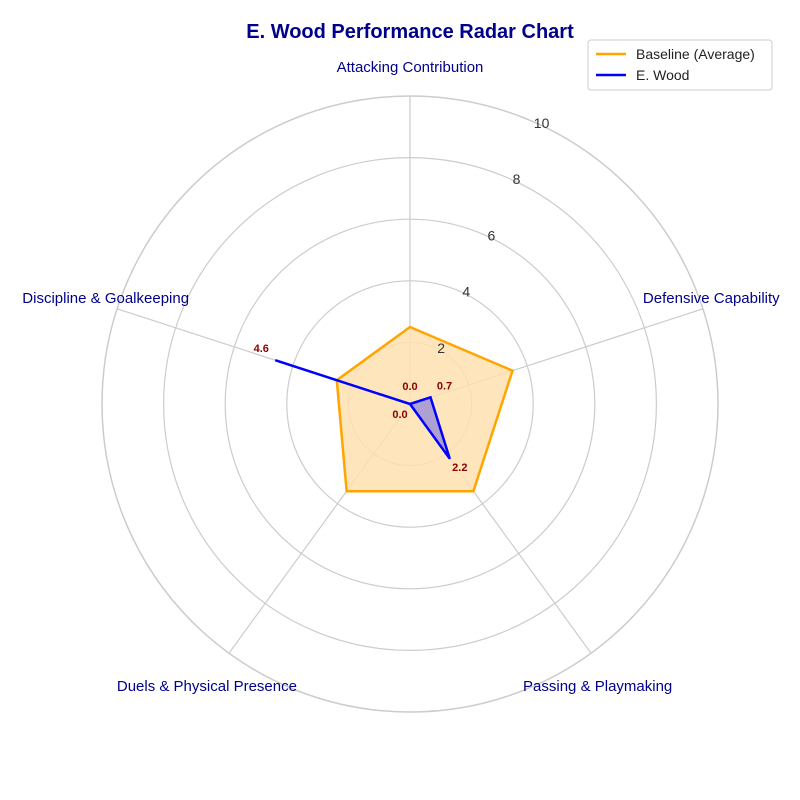 The width and height of the screenshot is (800, 800). What do you see at coordinates (491, 235) in the screenshot?
I see `r-tick-label: 6` at bounding box center [491, 235].